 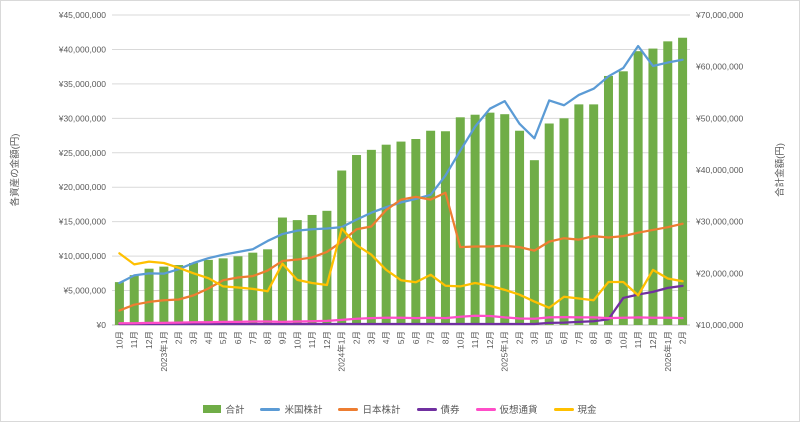 What do you see at coordinates (563, 409) in the screenshot?
I see `legend-swatch-cash` at bounding box center [563, 409].